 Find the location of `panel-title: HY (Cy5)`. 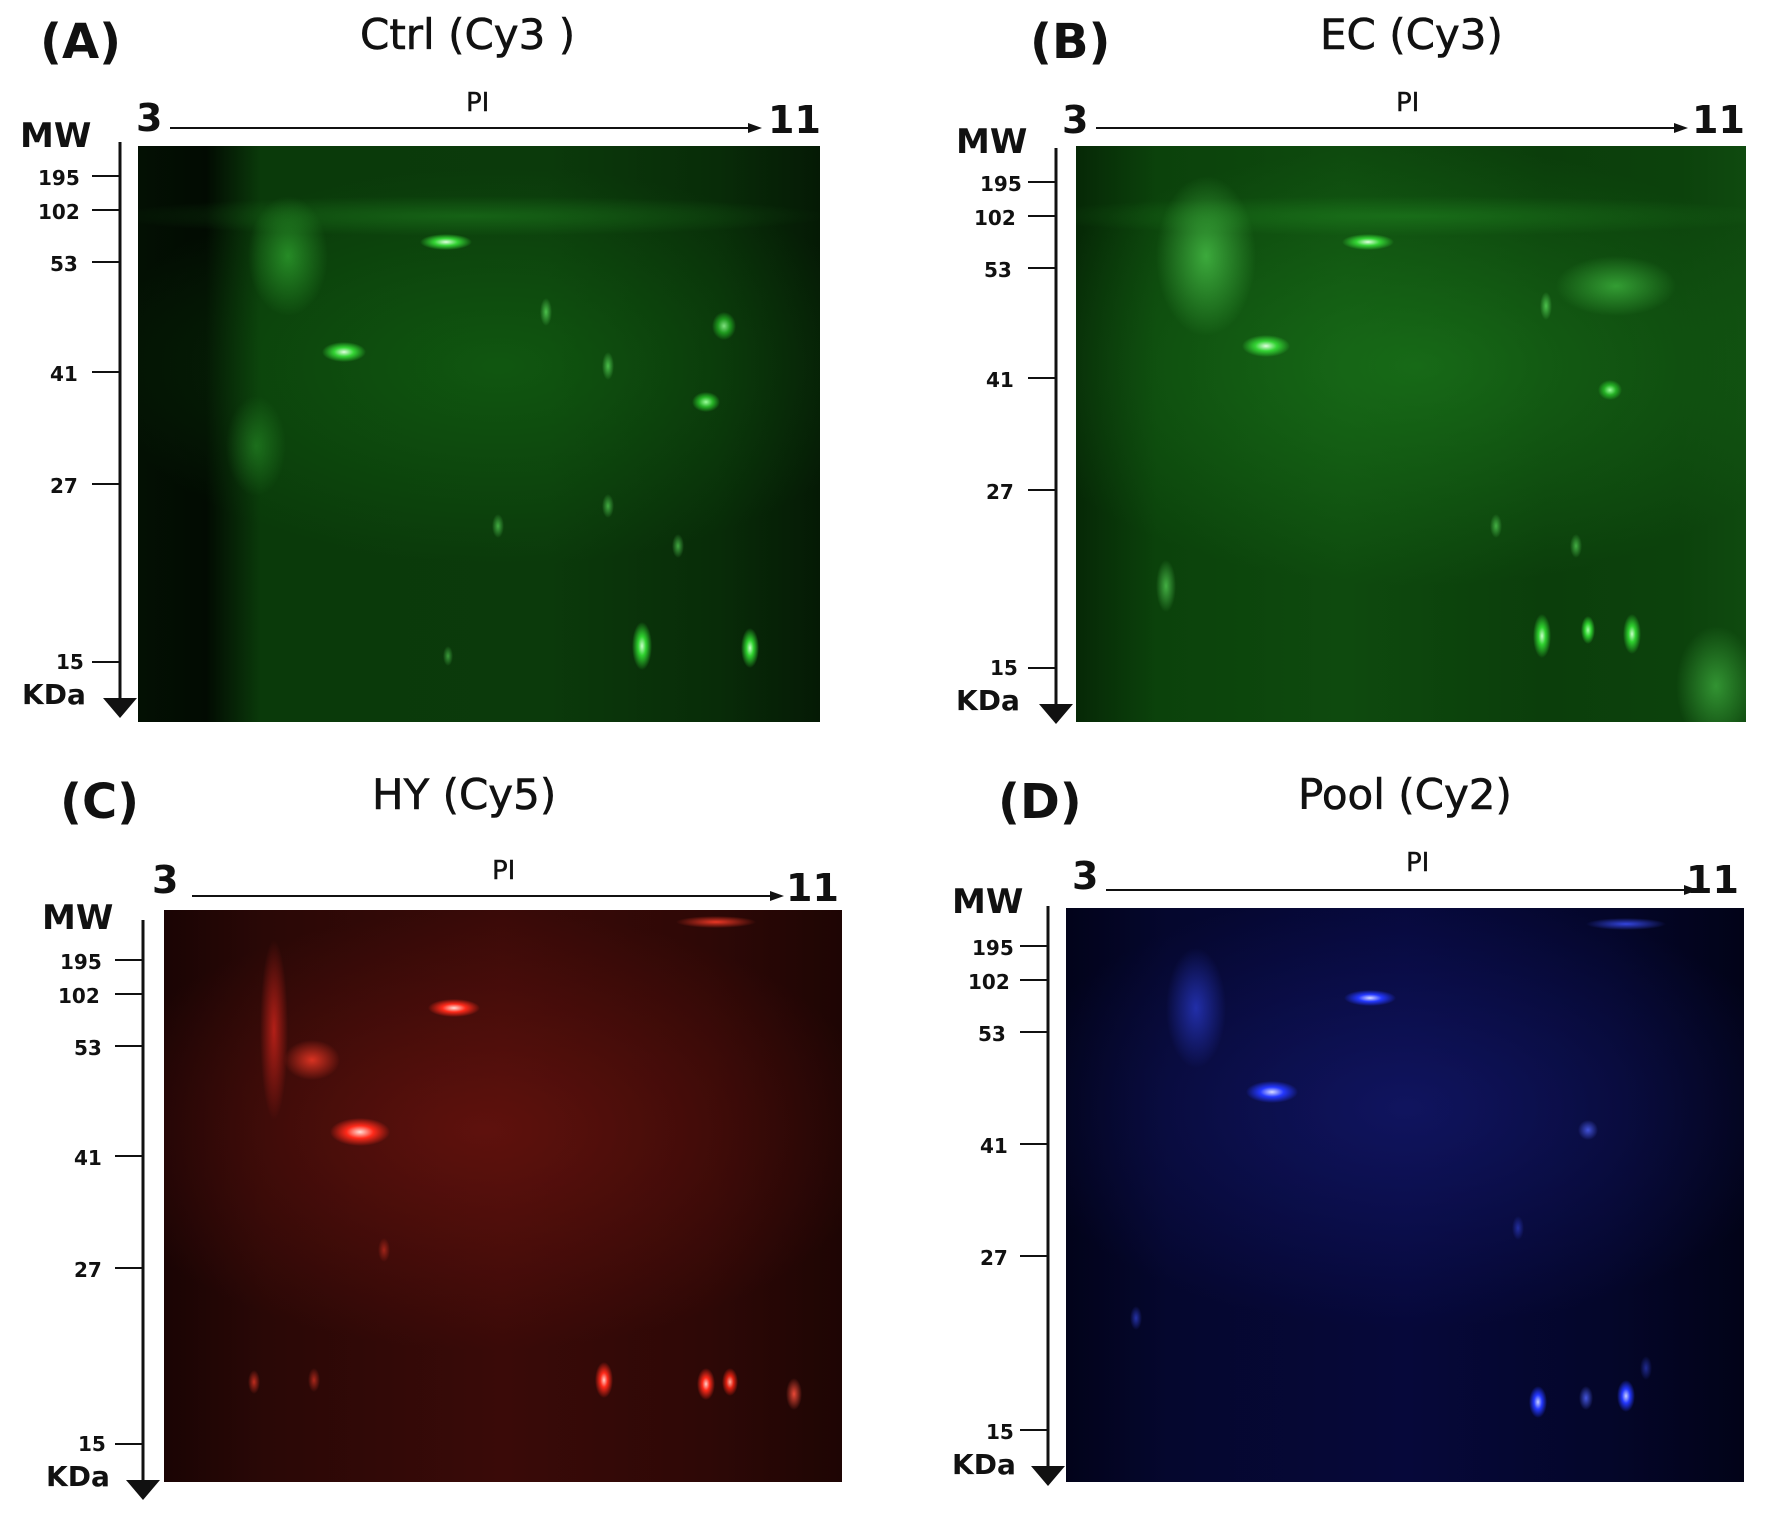

panel-title: HY (Cy5) is located at coordinates (464, 795).